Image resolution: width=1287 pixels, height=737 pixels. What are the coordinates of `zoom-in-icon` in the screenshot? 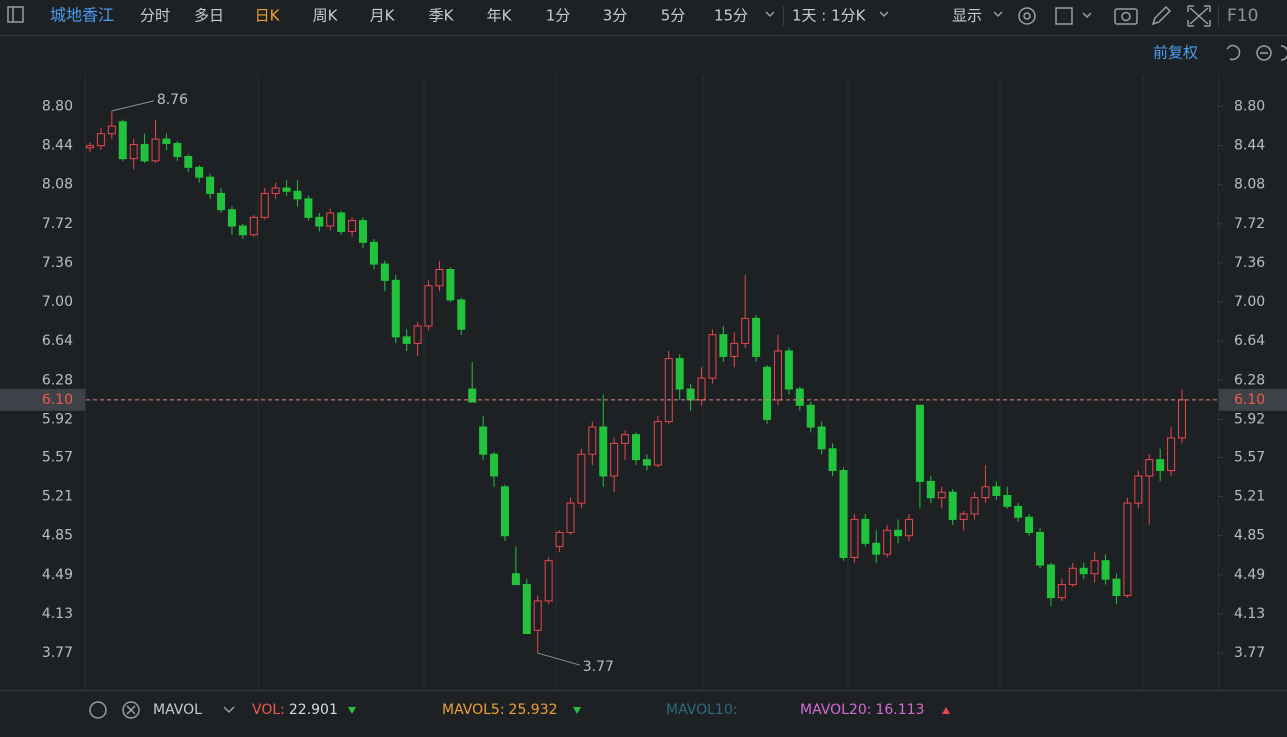 It's located at (1283, 53).